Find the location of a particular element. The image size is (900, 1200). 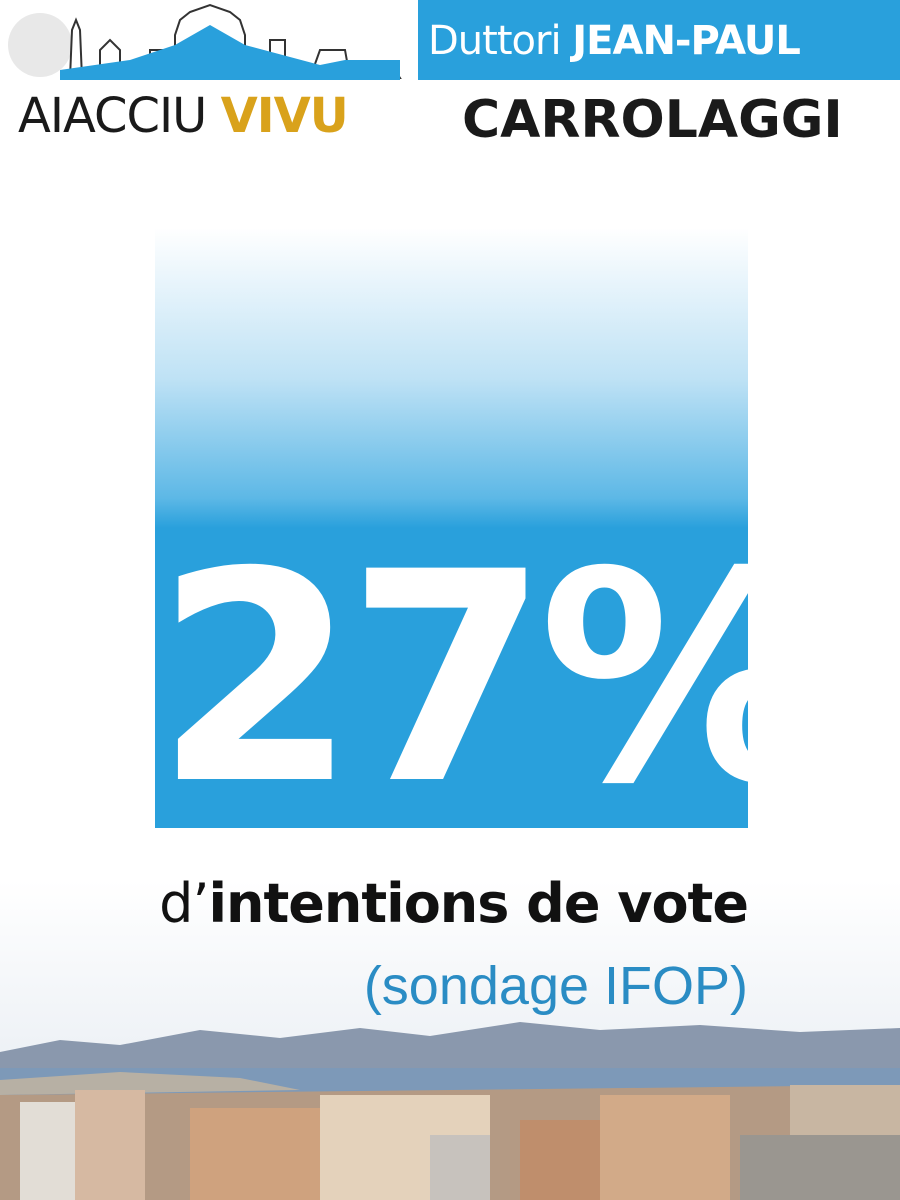

candidate-title: Duttori JEAN-PAUL is located at coordinates (614, 41).